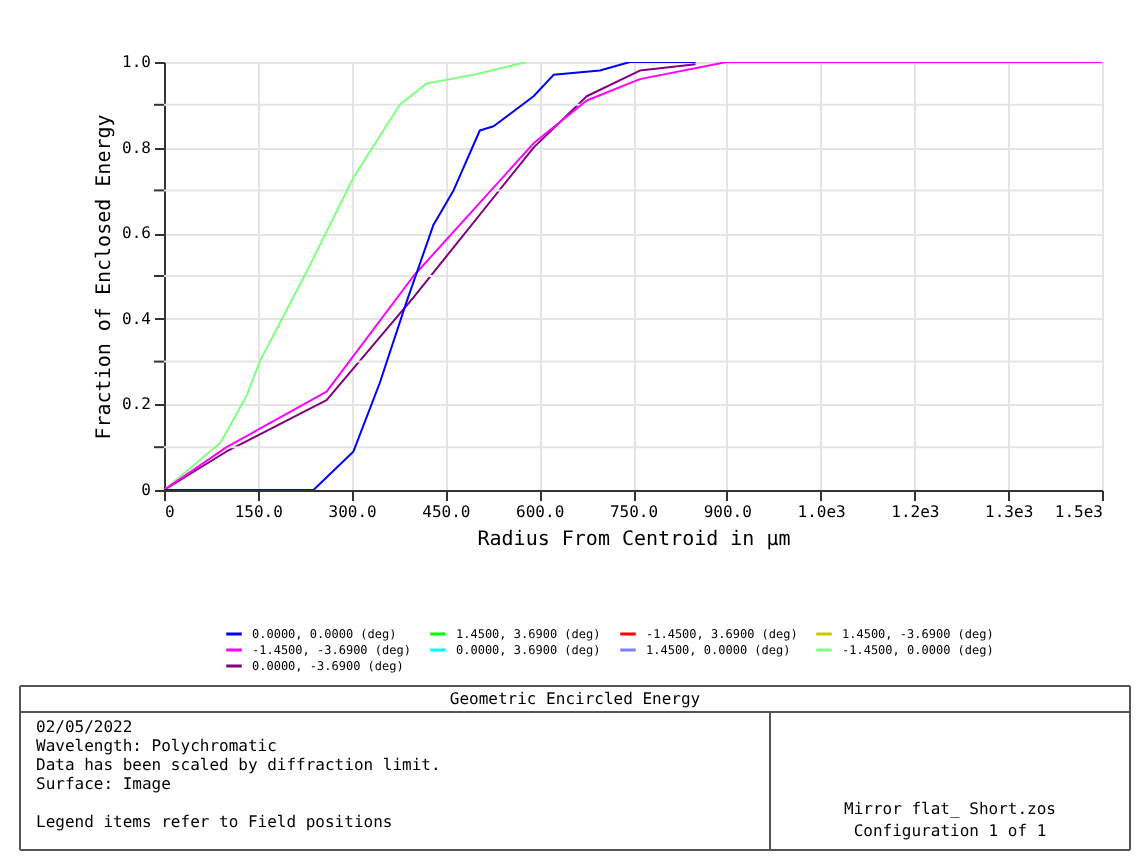  I want to click on y-axis-title: Fraction of Enclosed Energy, so click(105, 277).